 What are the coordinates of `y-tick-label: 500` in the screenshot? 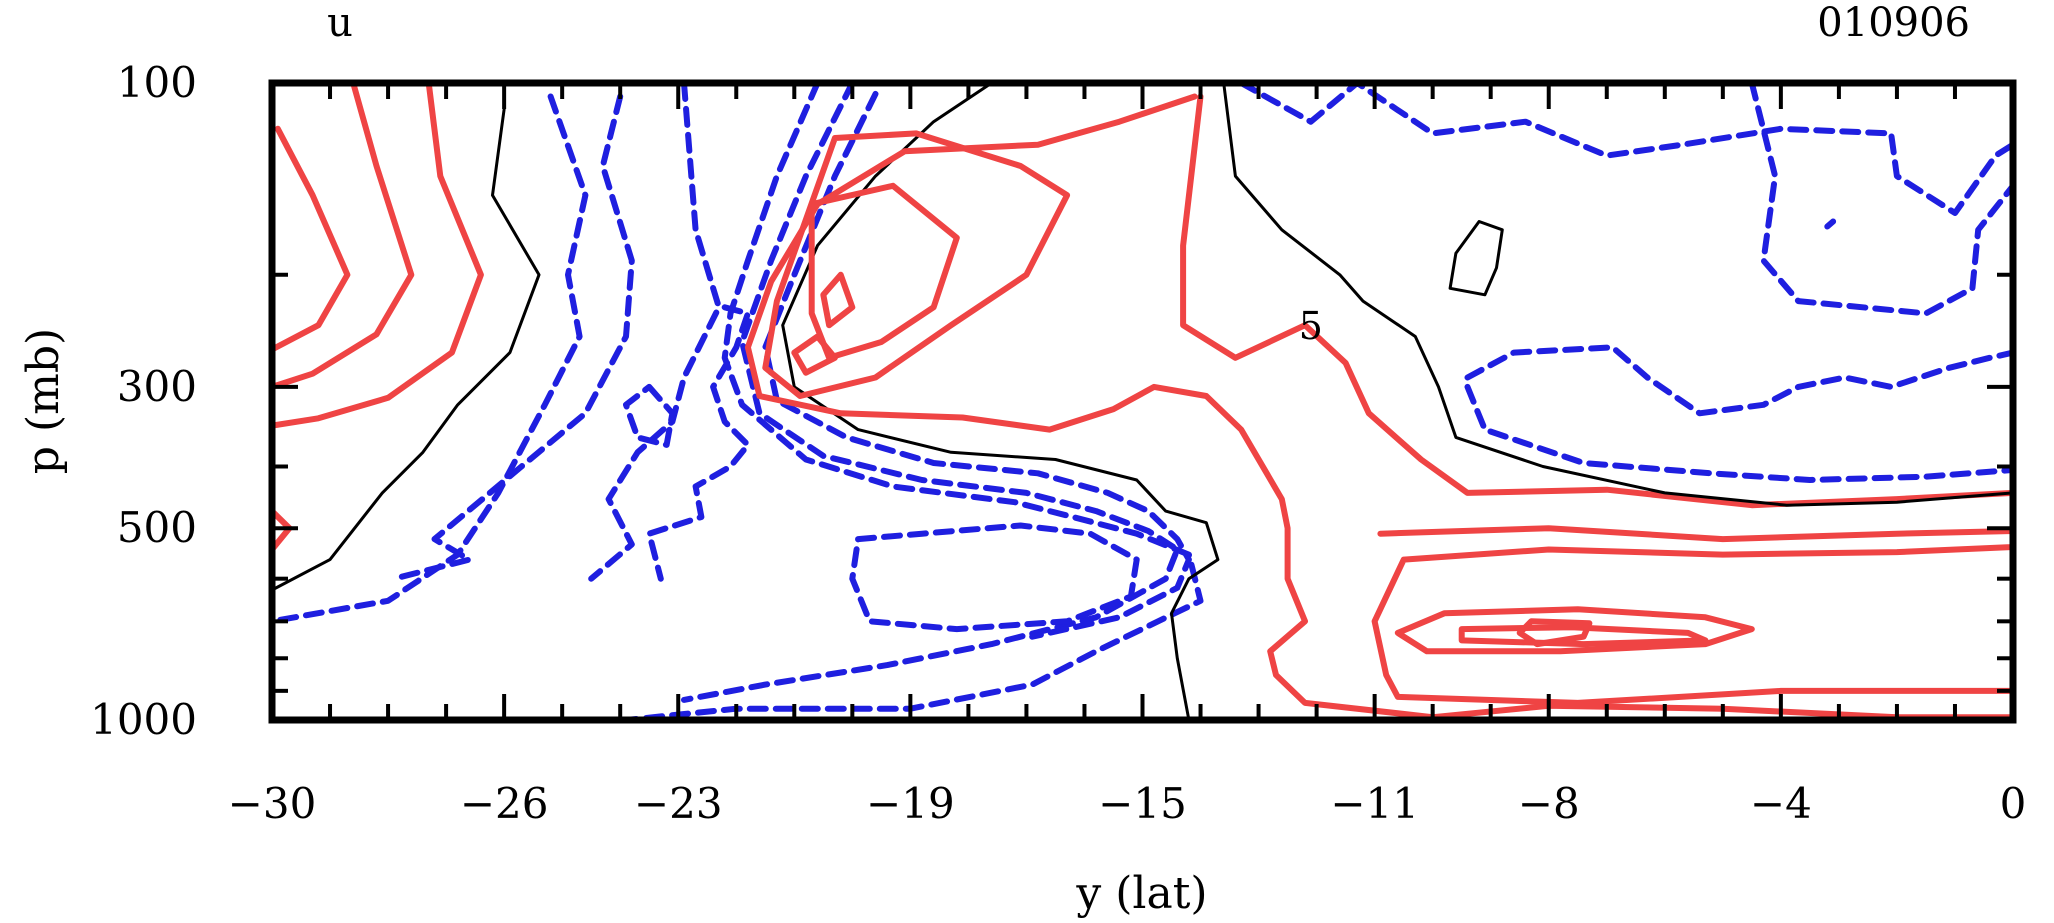 It's located at (157, 527).